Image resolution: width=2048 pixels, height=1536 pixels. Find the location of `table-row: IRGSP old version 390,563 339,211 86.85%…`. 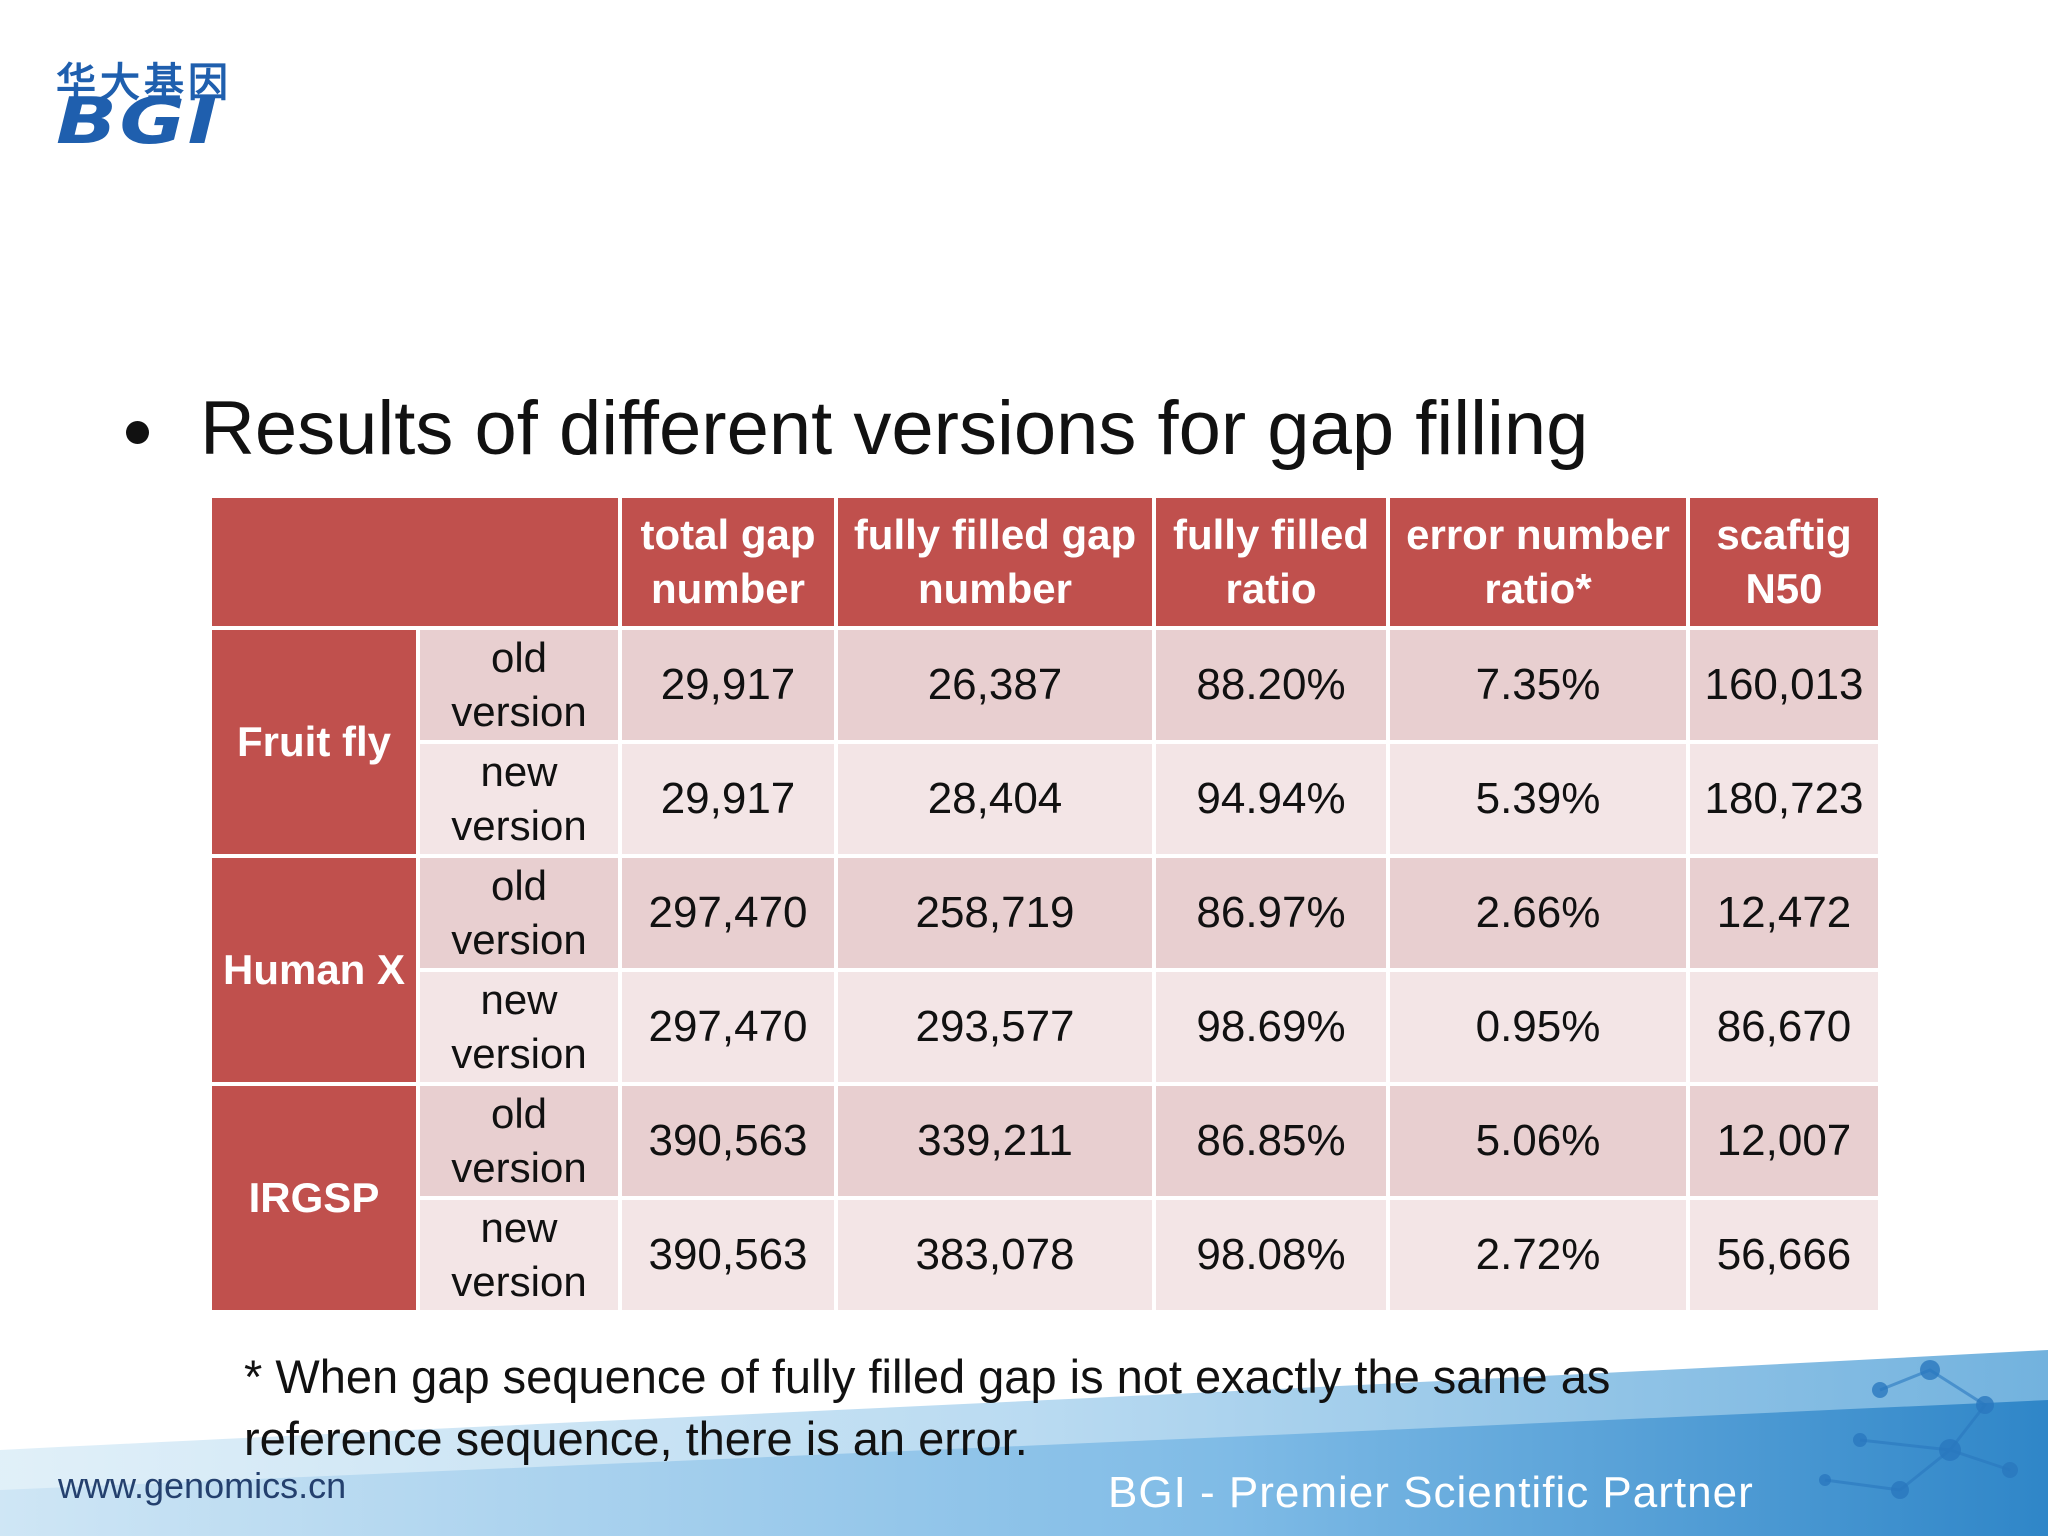

table-row: IRGSP old version 390,563 339,211 86.85%… is located at coordinates (1045, 1198).